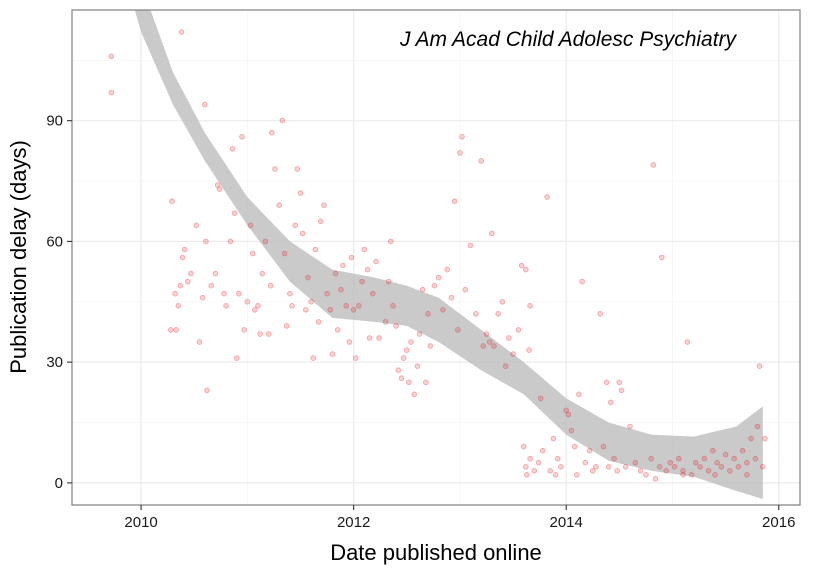 This screenshot has width=825, height=570. I want to click on x-tick-label: 2016, so click(778, 522).